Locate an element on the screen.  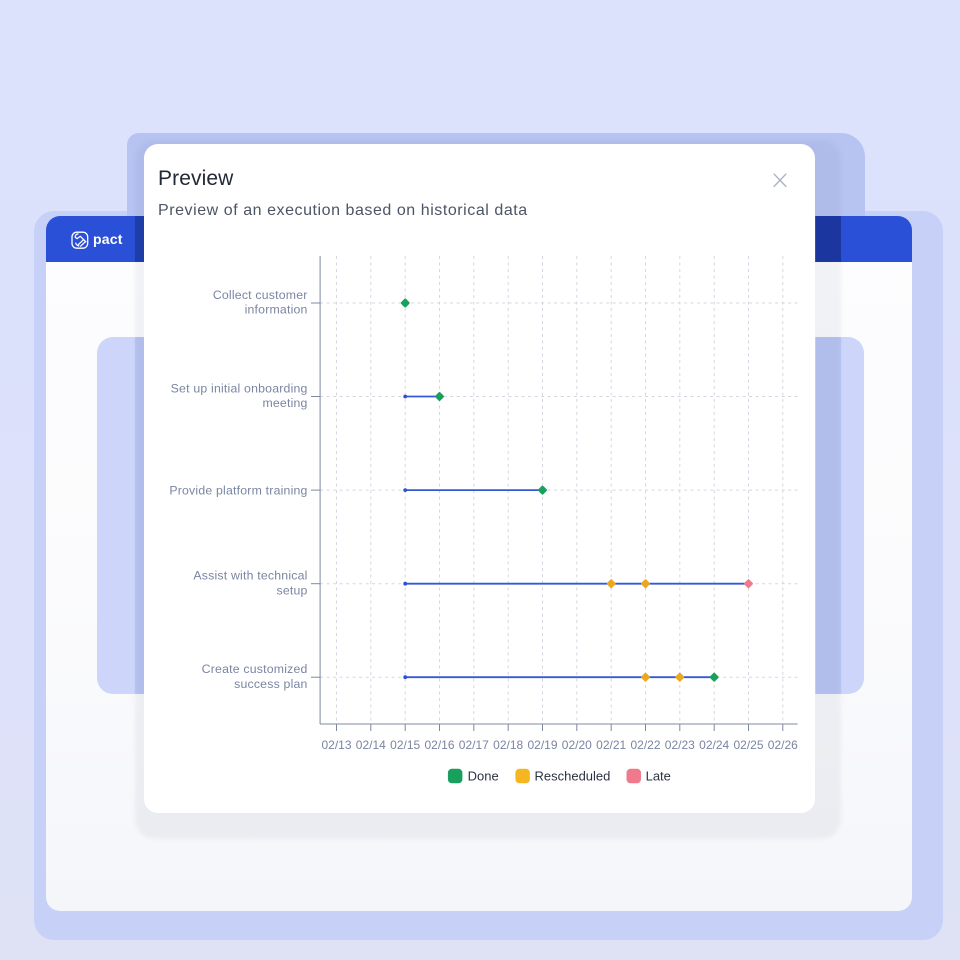
svg-text: 02/15 is located at coordinates (405, 745).